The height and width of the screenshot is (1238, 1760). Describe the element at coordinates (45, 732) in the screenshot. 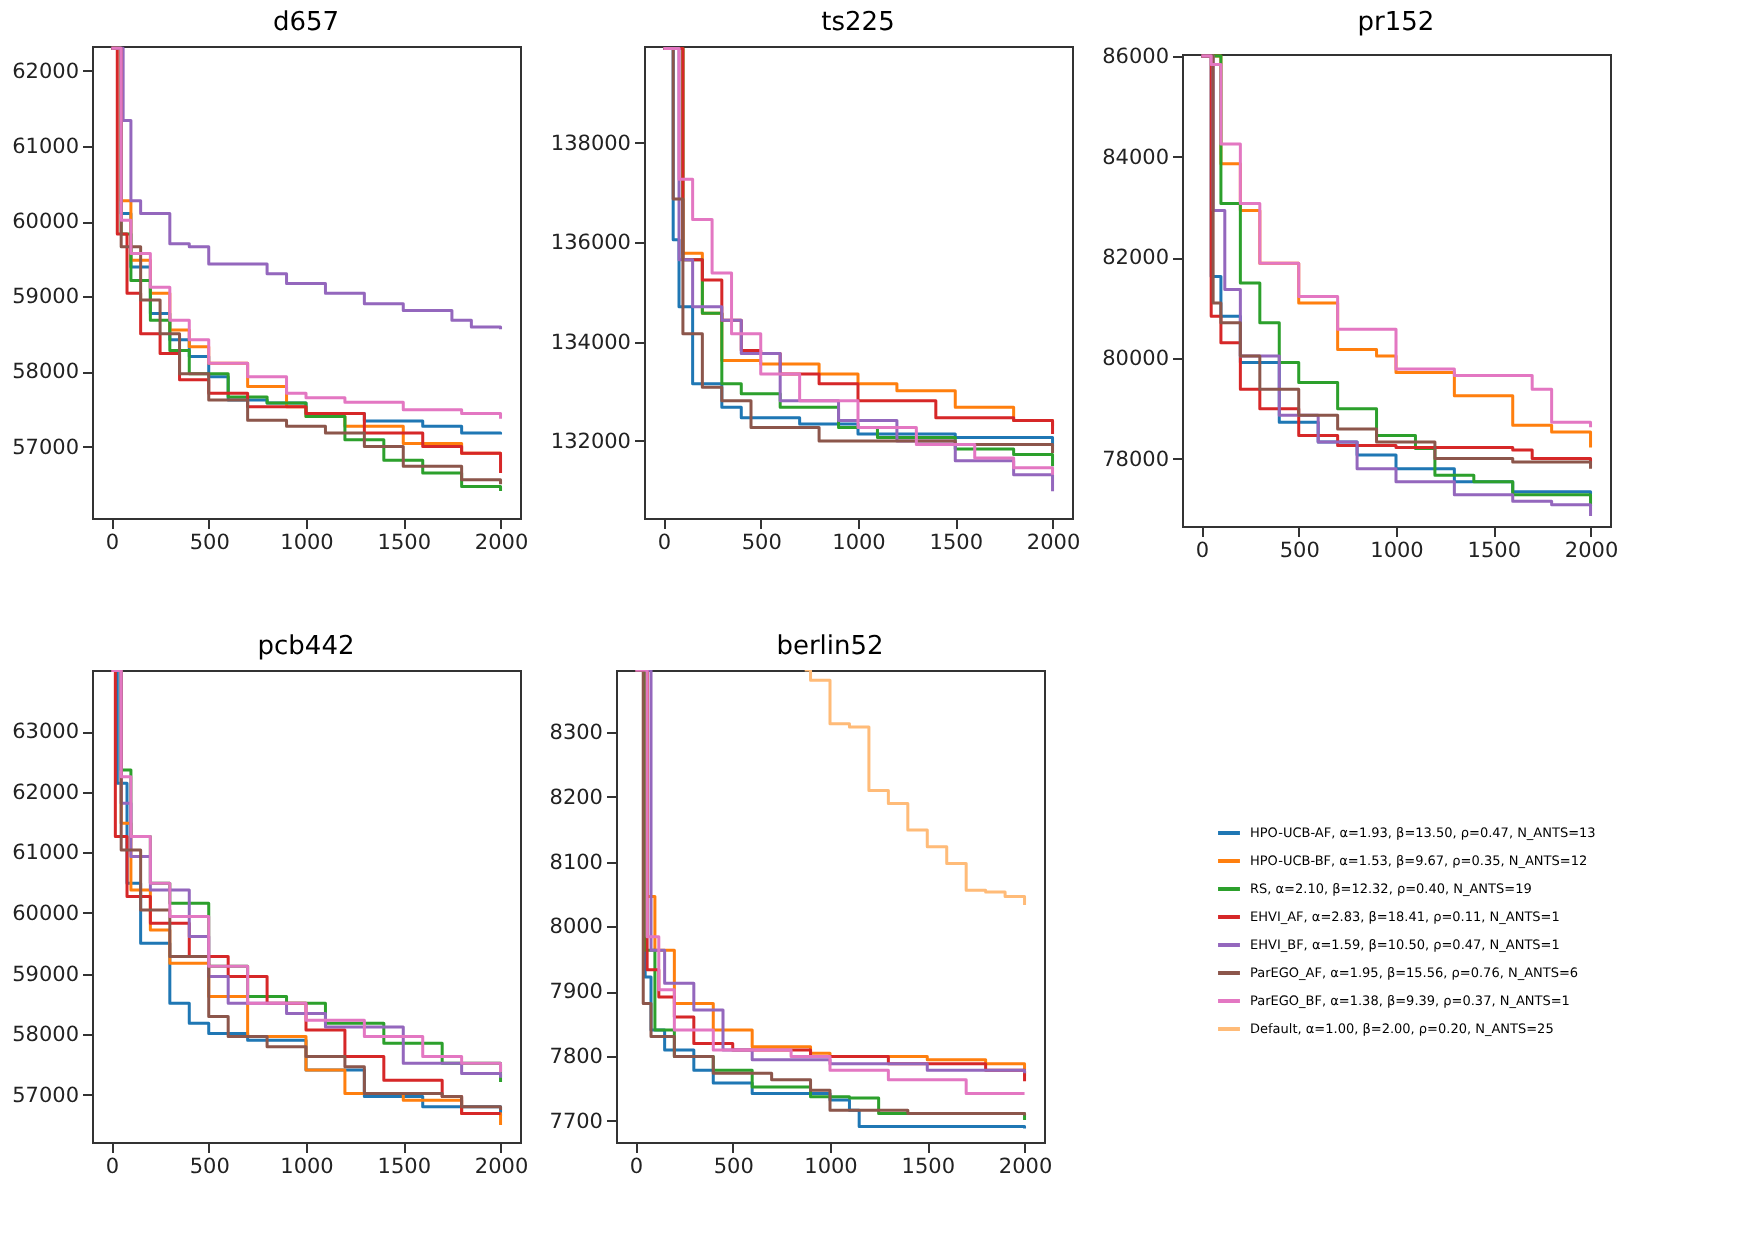

I see `y-tick-label: 63000` at that location.